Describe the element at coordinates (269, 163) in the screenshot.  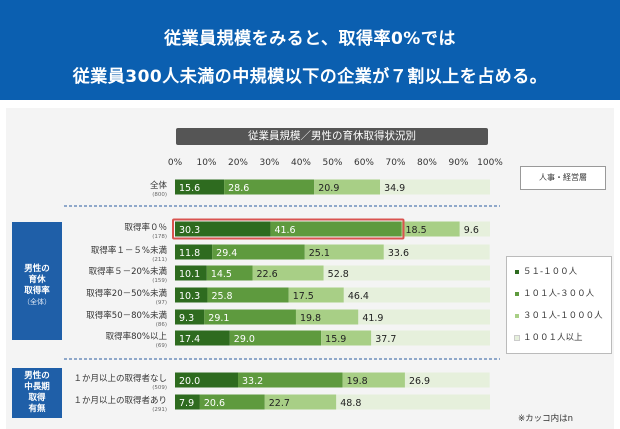
I see `x-tick-label: 30%` at that location.